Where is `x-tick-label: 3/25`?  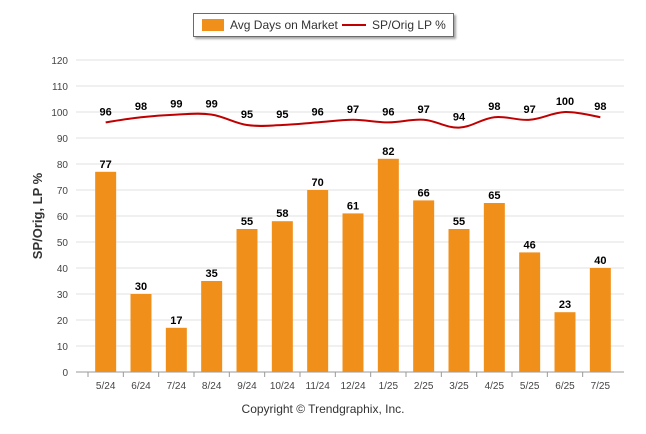 x-tick-label: 3/25 is located at coordinates (459, 386).